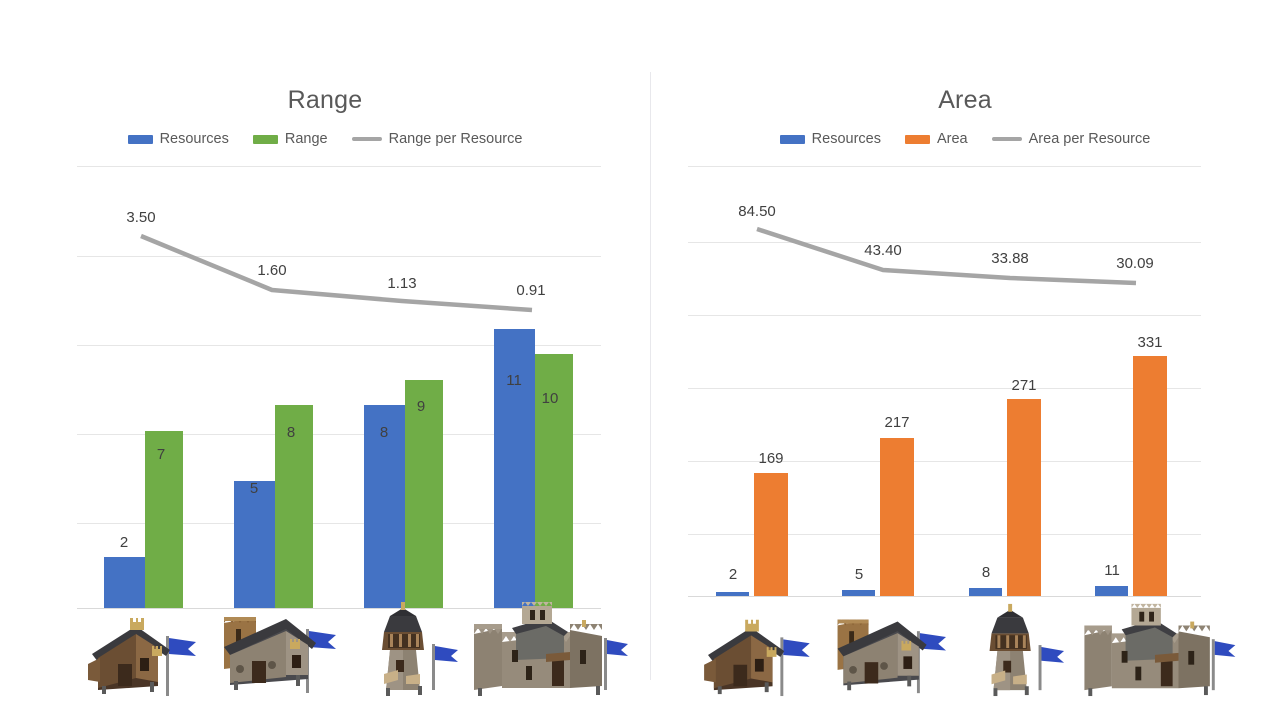  I want to click on bar-label: 271, so click(1024, 385).